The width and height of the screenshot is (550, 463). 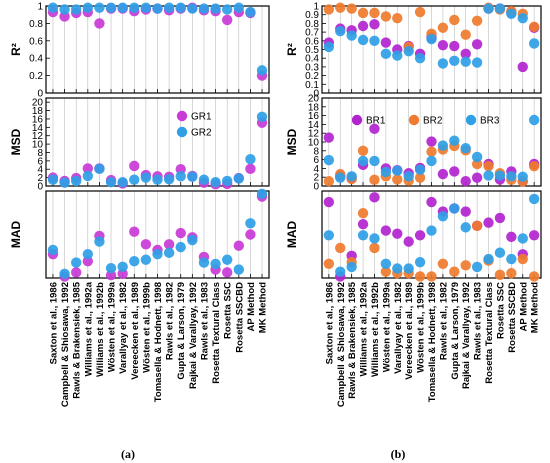 What do you see at coordinates (490, 121) in the screenshot?
I see `legend-label: BR3` at bounding box center [490, 121].